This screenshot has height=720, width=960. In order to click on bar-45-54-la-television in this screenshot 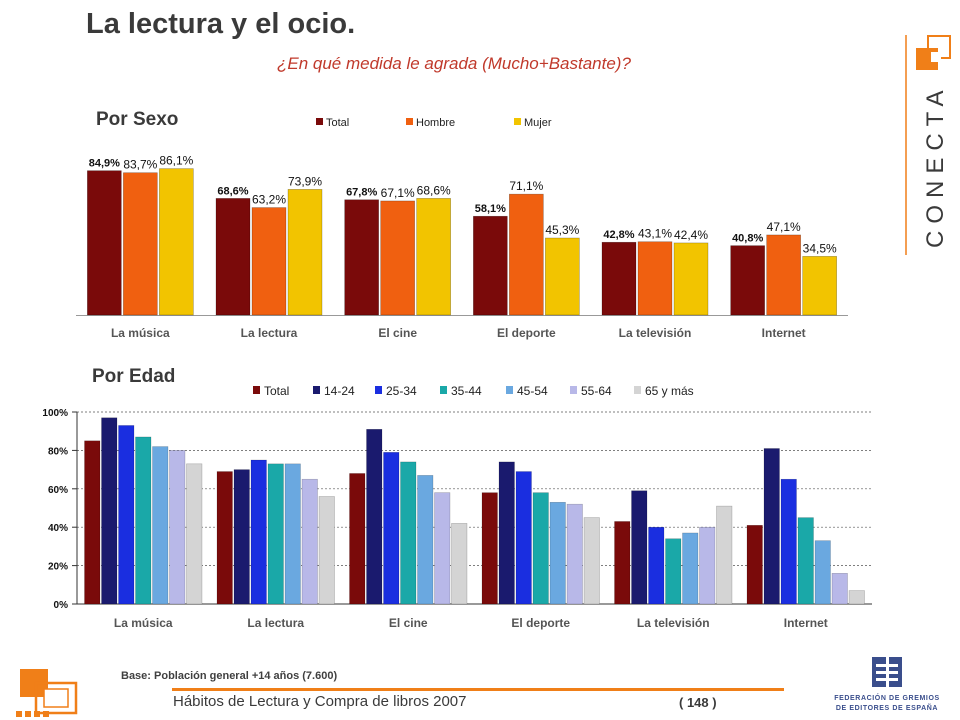, I will do `click(690, 568)`.